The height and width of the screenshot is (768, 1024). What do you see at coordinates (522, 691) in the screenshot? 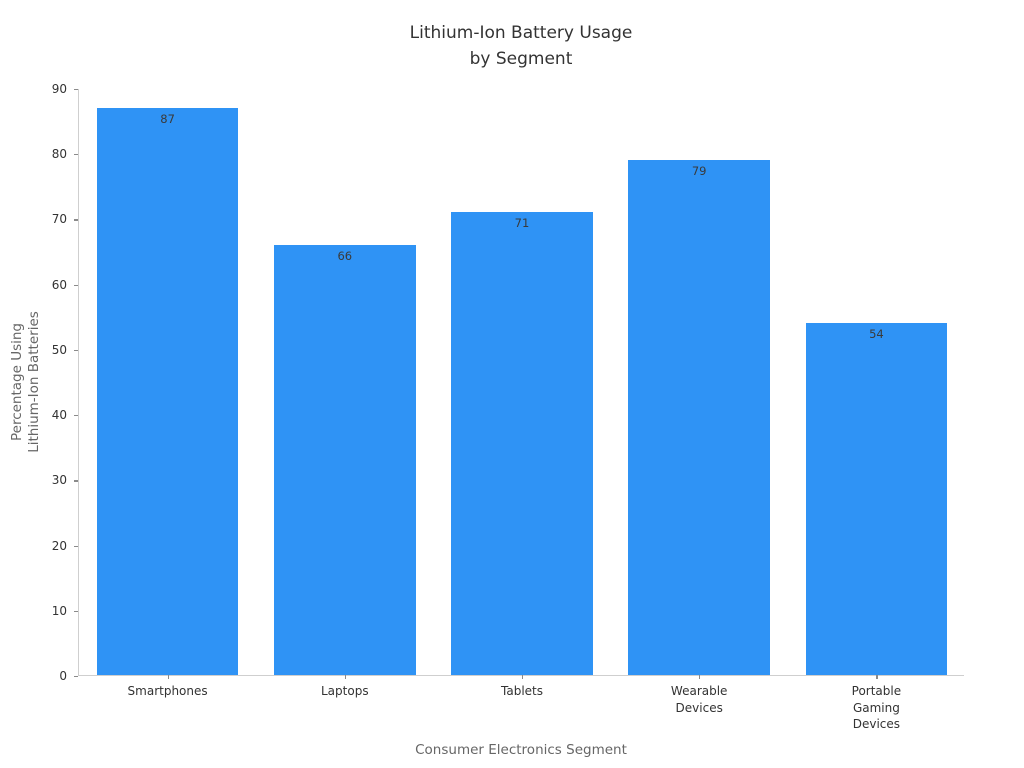
I see `x-tick-label: Tablets` at bounding box center [522, 691].